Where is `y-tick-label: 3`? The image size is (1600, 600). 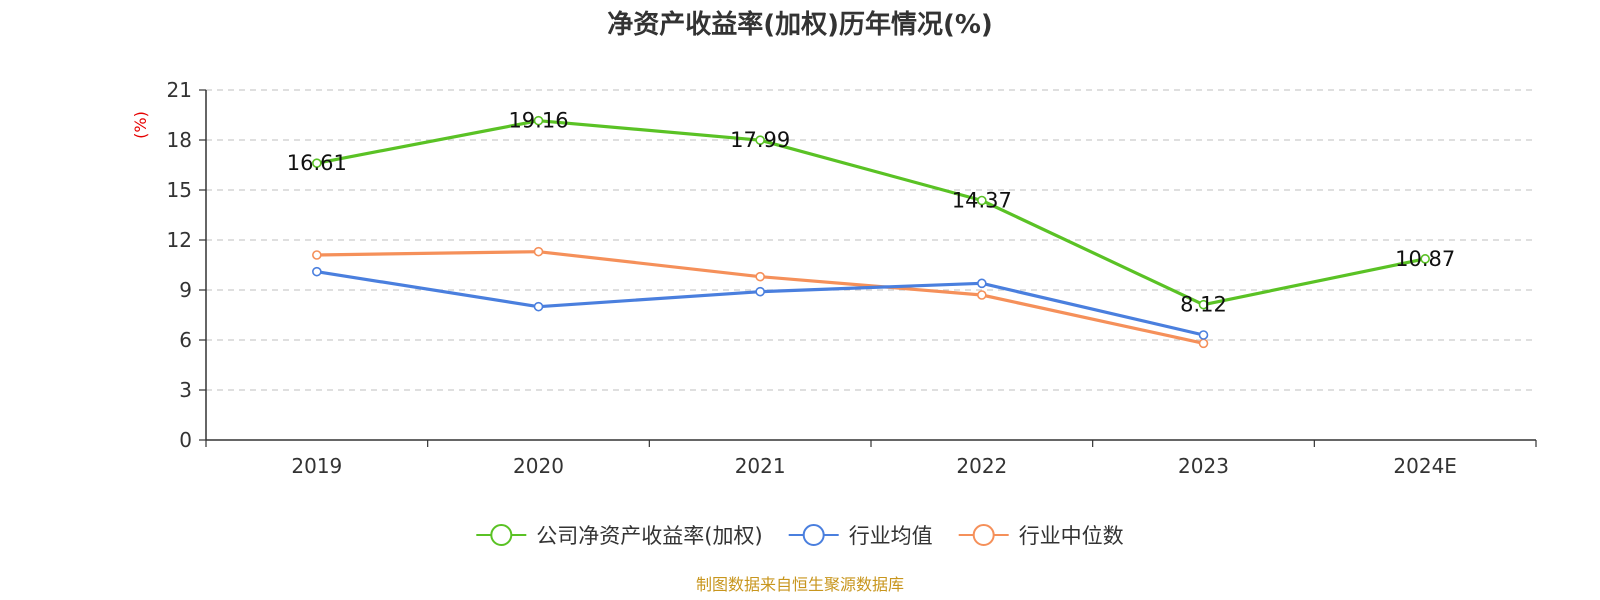 y-tick-label: 3 is located at coordinates (185, 390).